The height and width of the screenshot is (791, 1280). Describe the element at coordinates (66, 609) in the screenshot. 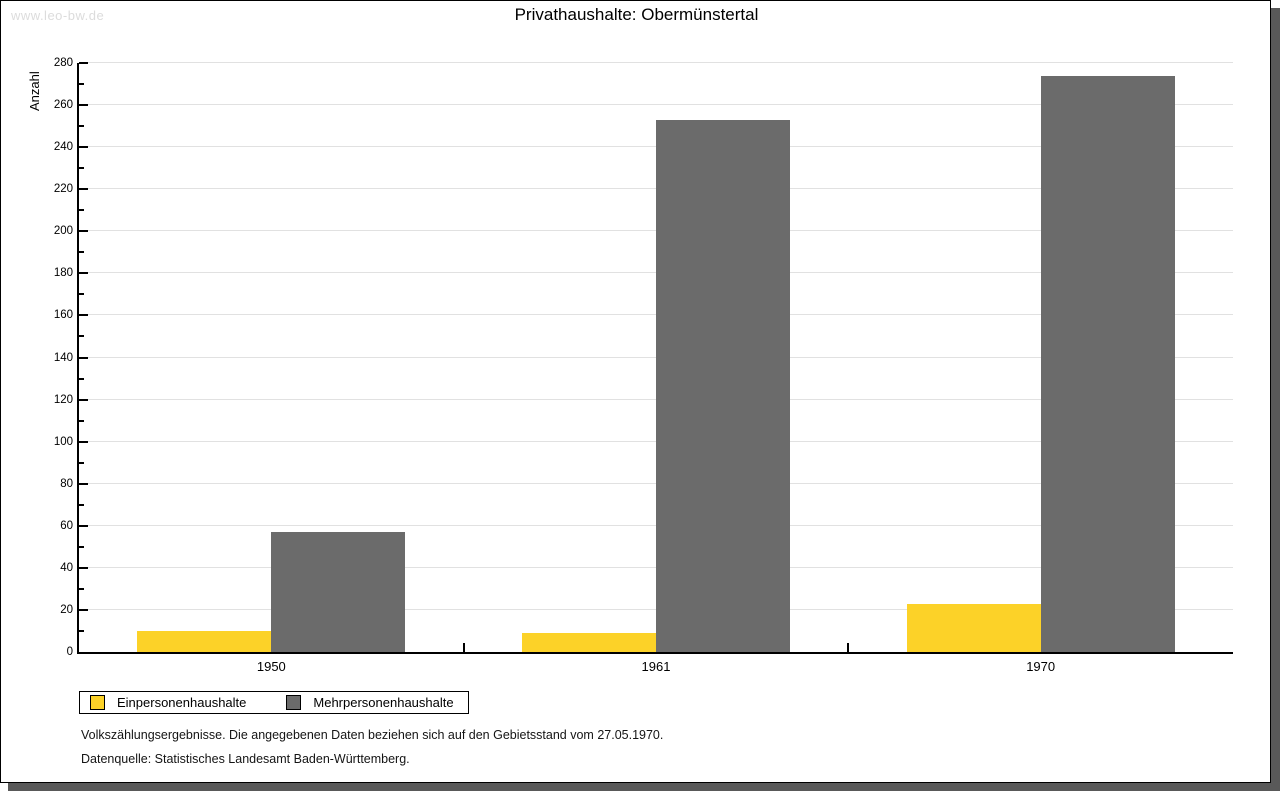

I see `y-axis-tick-label: 20` at that location.